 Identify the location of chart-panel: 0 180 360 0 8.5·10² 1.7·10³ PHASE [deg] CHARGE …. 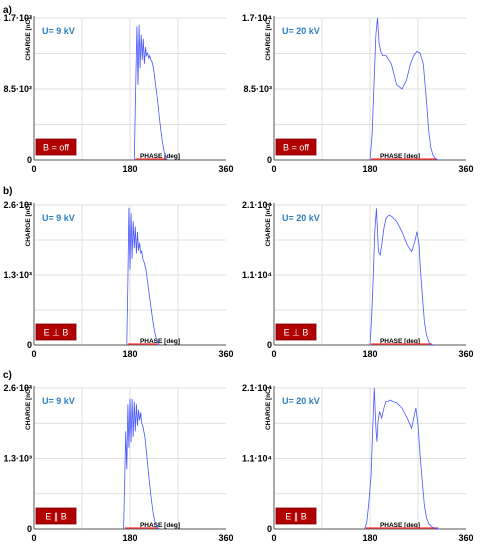
(118, 93).